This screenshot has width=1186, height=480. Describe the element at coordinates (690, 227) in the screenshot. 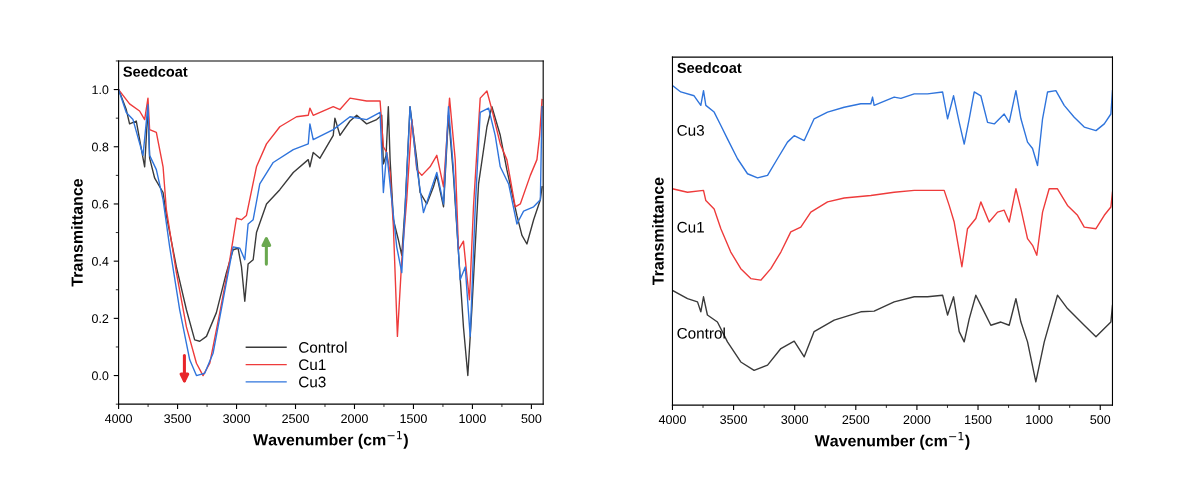

I see `series-label: Cu1` at that location.